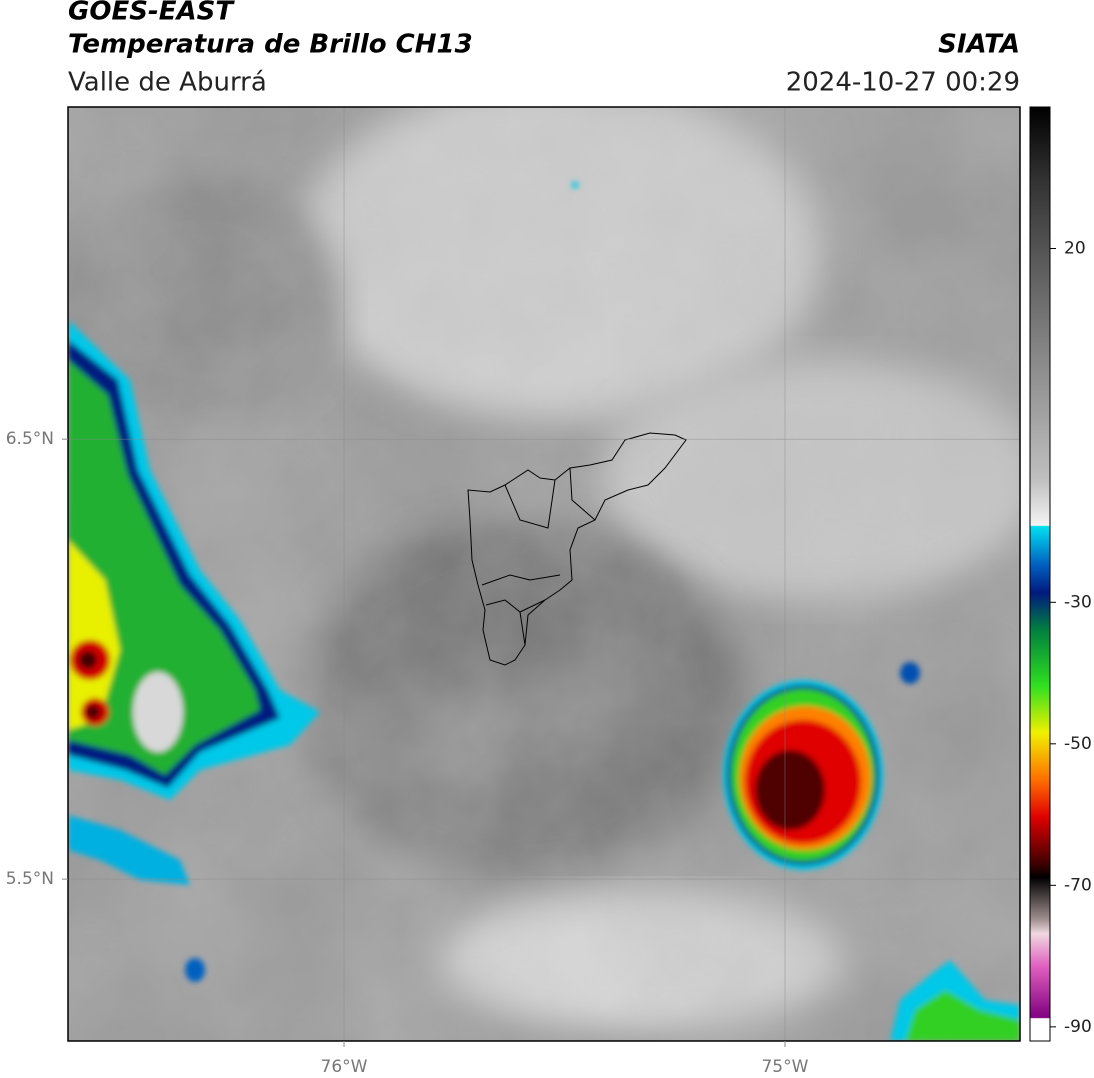 Image resolution: width=1094 pixels, height=1078 pixels. Describe the element at coordinates (1078, 885) in the screenshot. I see `colorbar-tick-label: -70` at that location.